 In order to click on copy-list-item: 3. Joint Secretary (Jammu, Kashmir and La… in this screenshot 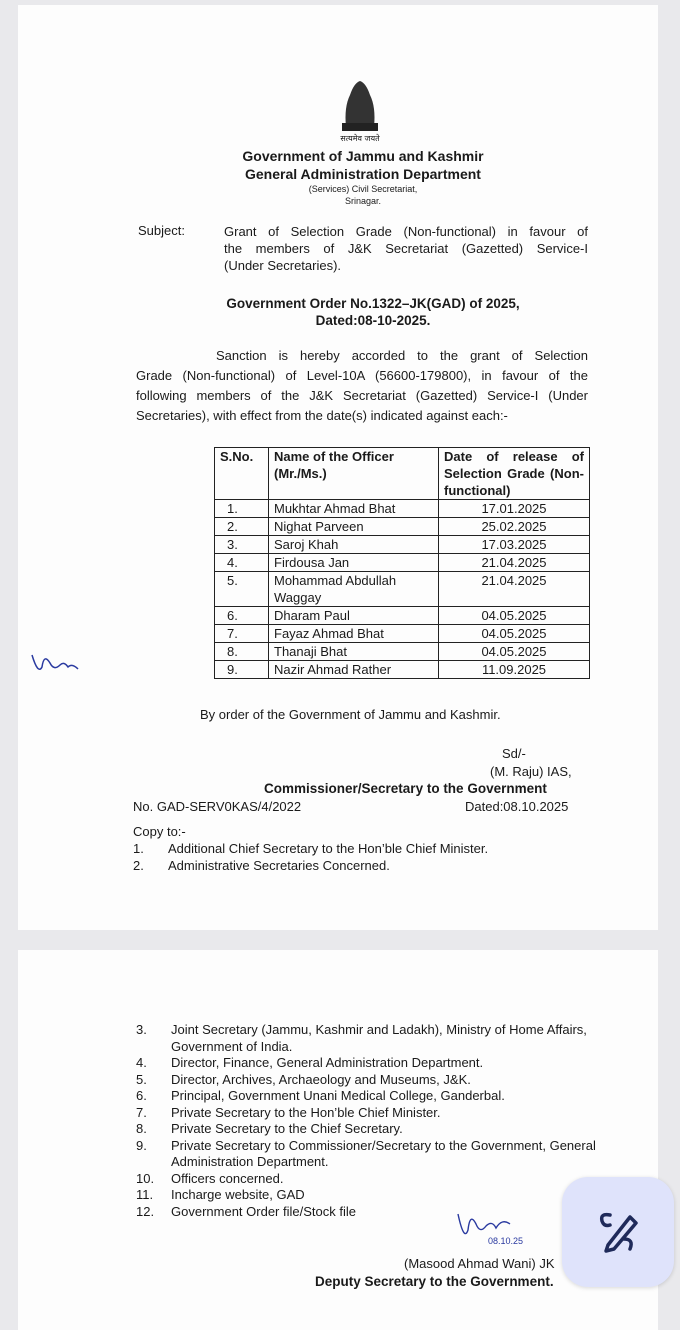, I will do `click(366, 1038)`.